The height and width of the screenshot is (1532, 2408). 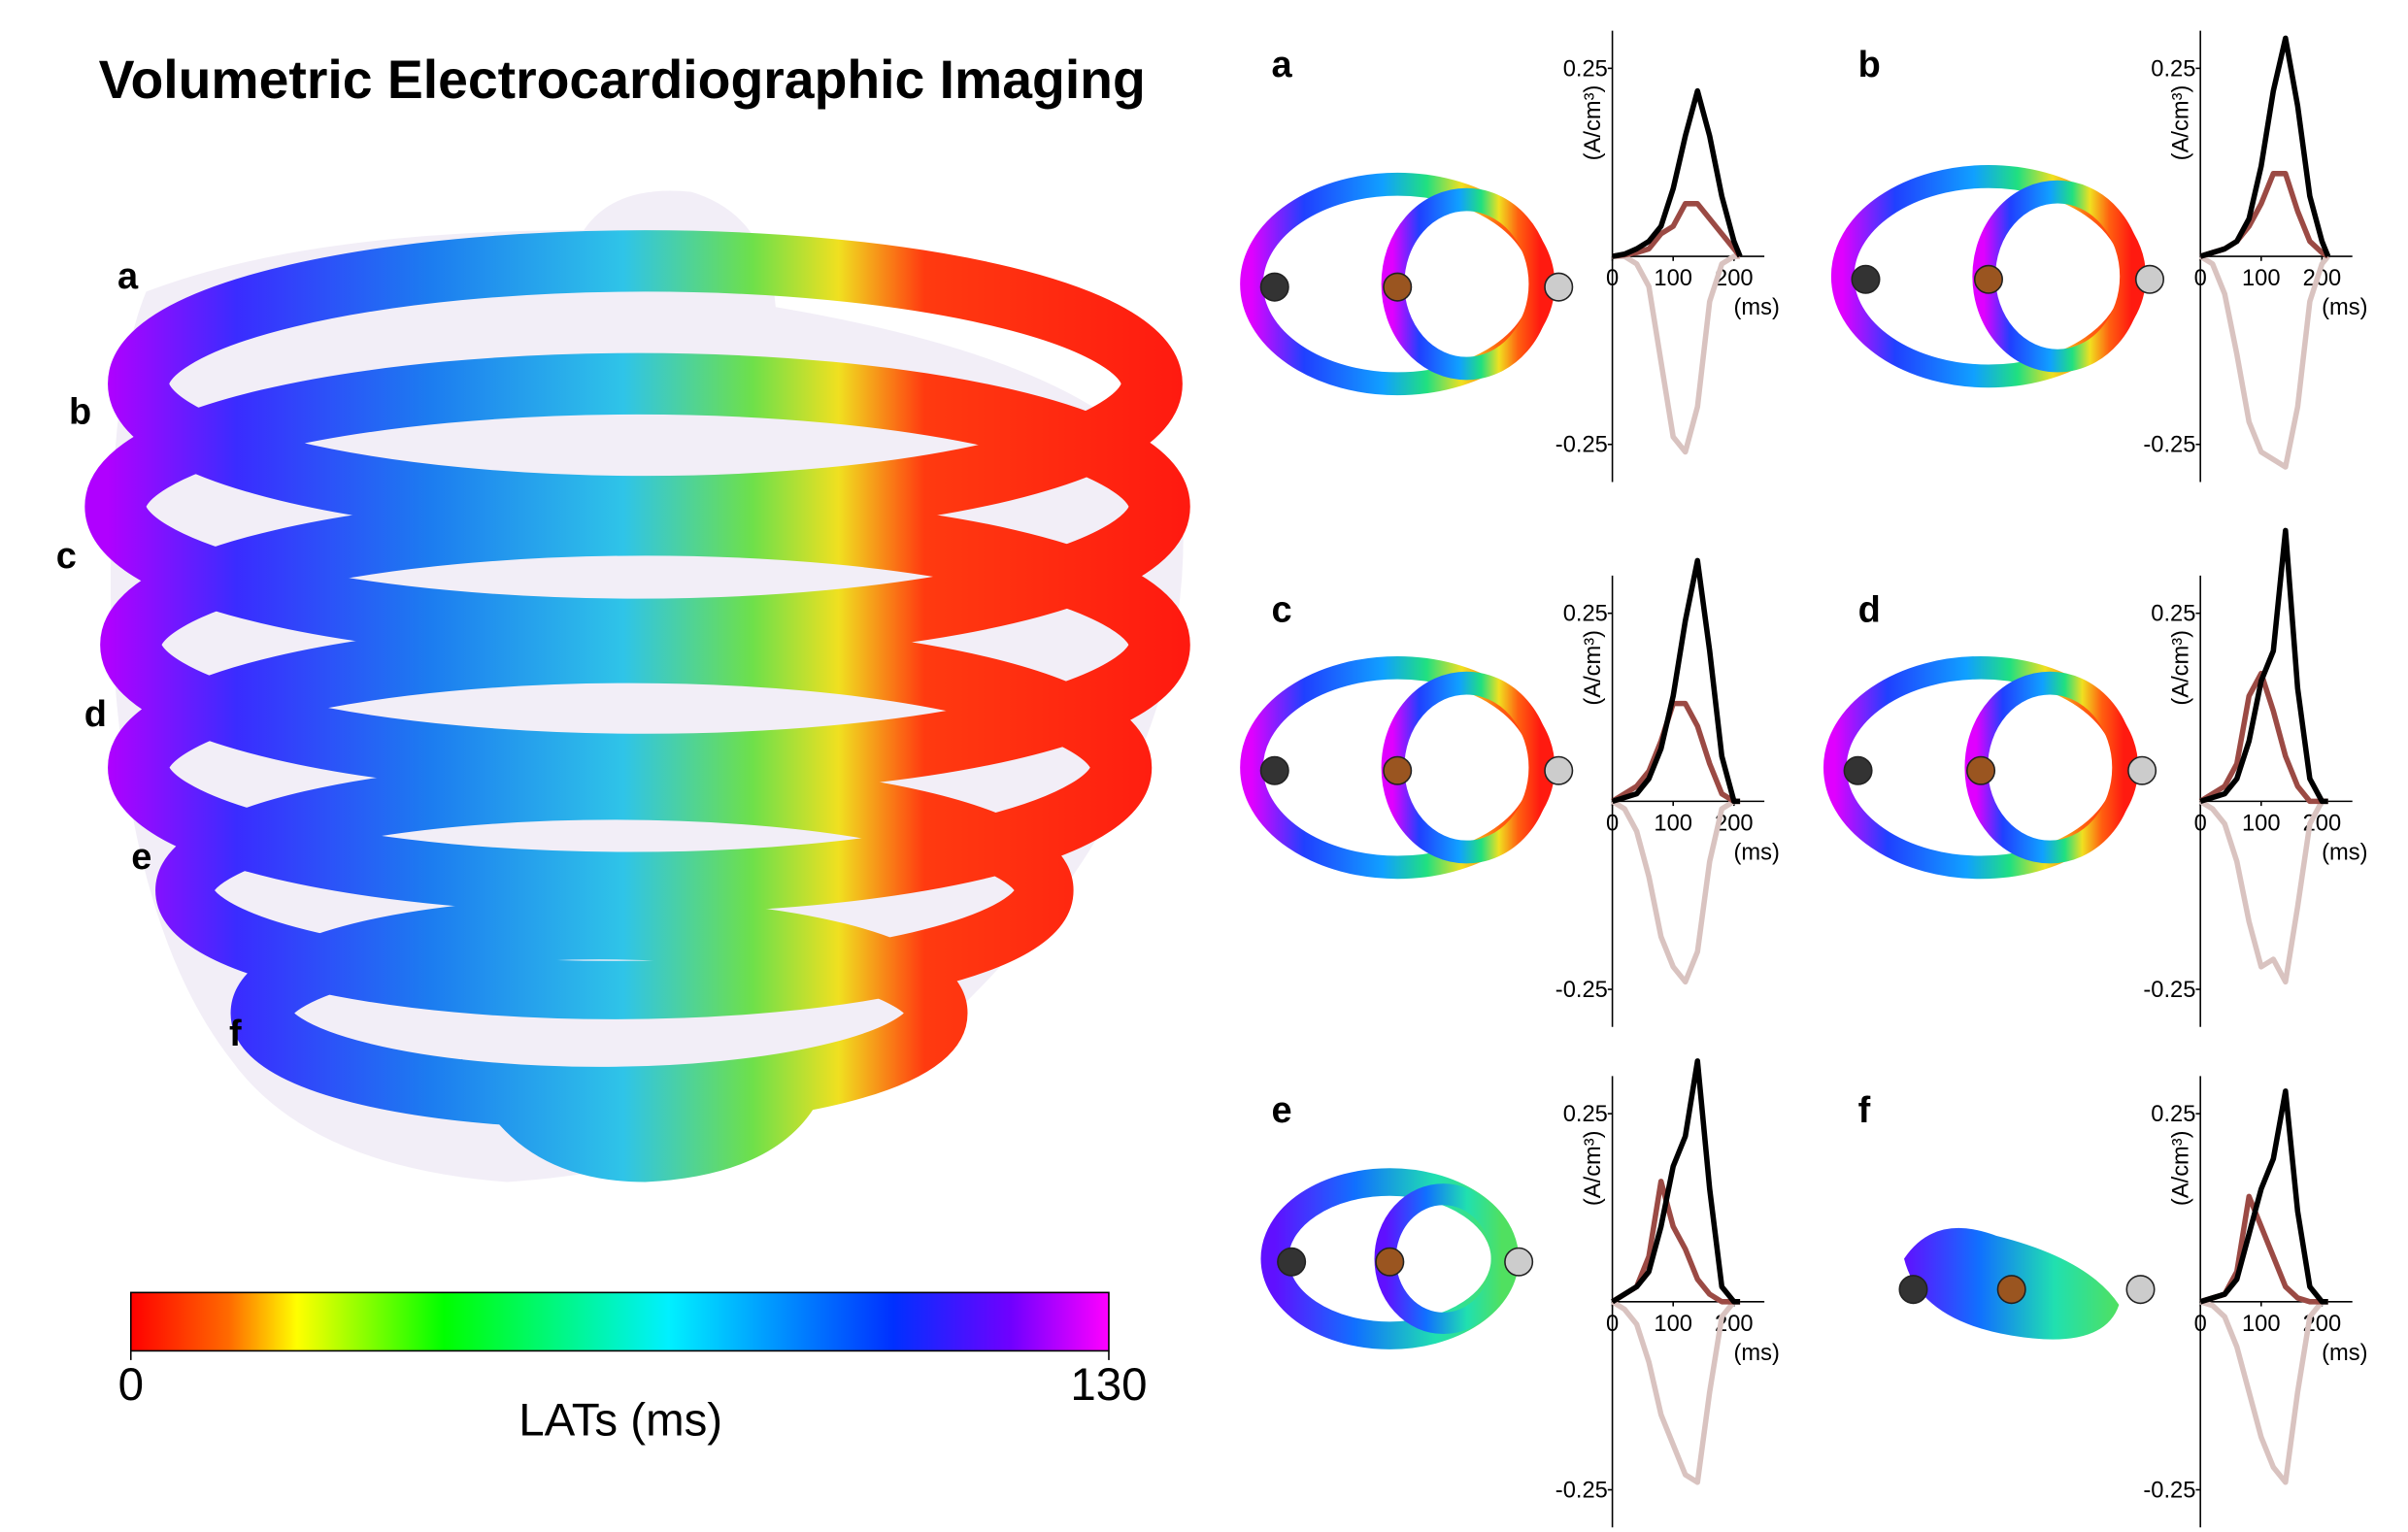 I want to click on panel: e(A/cm³)(ms)-0.250.250 100 200, so click(x=1520, y=1293).